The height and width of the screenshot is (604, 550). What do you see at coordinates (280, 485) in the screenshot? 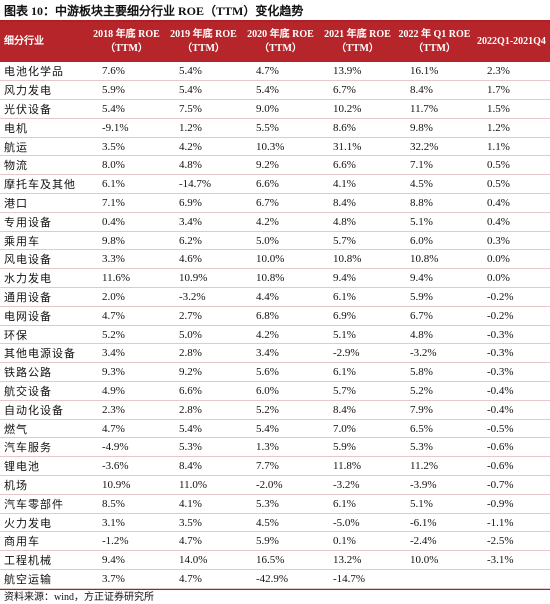
I see `value-cell: -2.0%` at bounding box center [280, 485].